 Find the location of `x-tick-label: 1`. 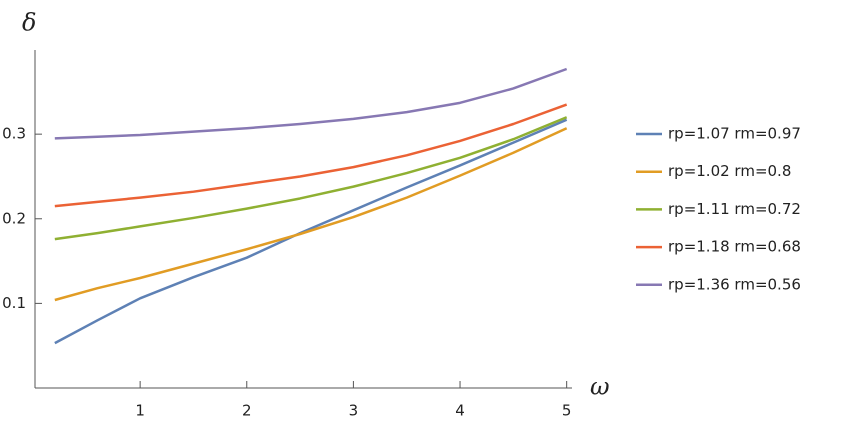

x-tick-label: 1 is located at coordinates (140, 411).